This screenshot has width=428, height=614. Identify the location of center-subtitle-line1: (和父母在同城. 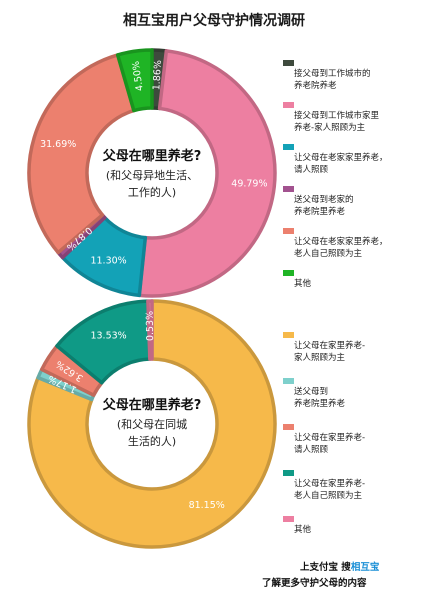
(152, 424).